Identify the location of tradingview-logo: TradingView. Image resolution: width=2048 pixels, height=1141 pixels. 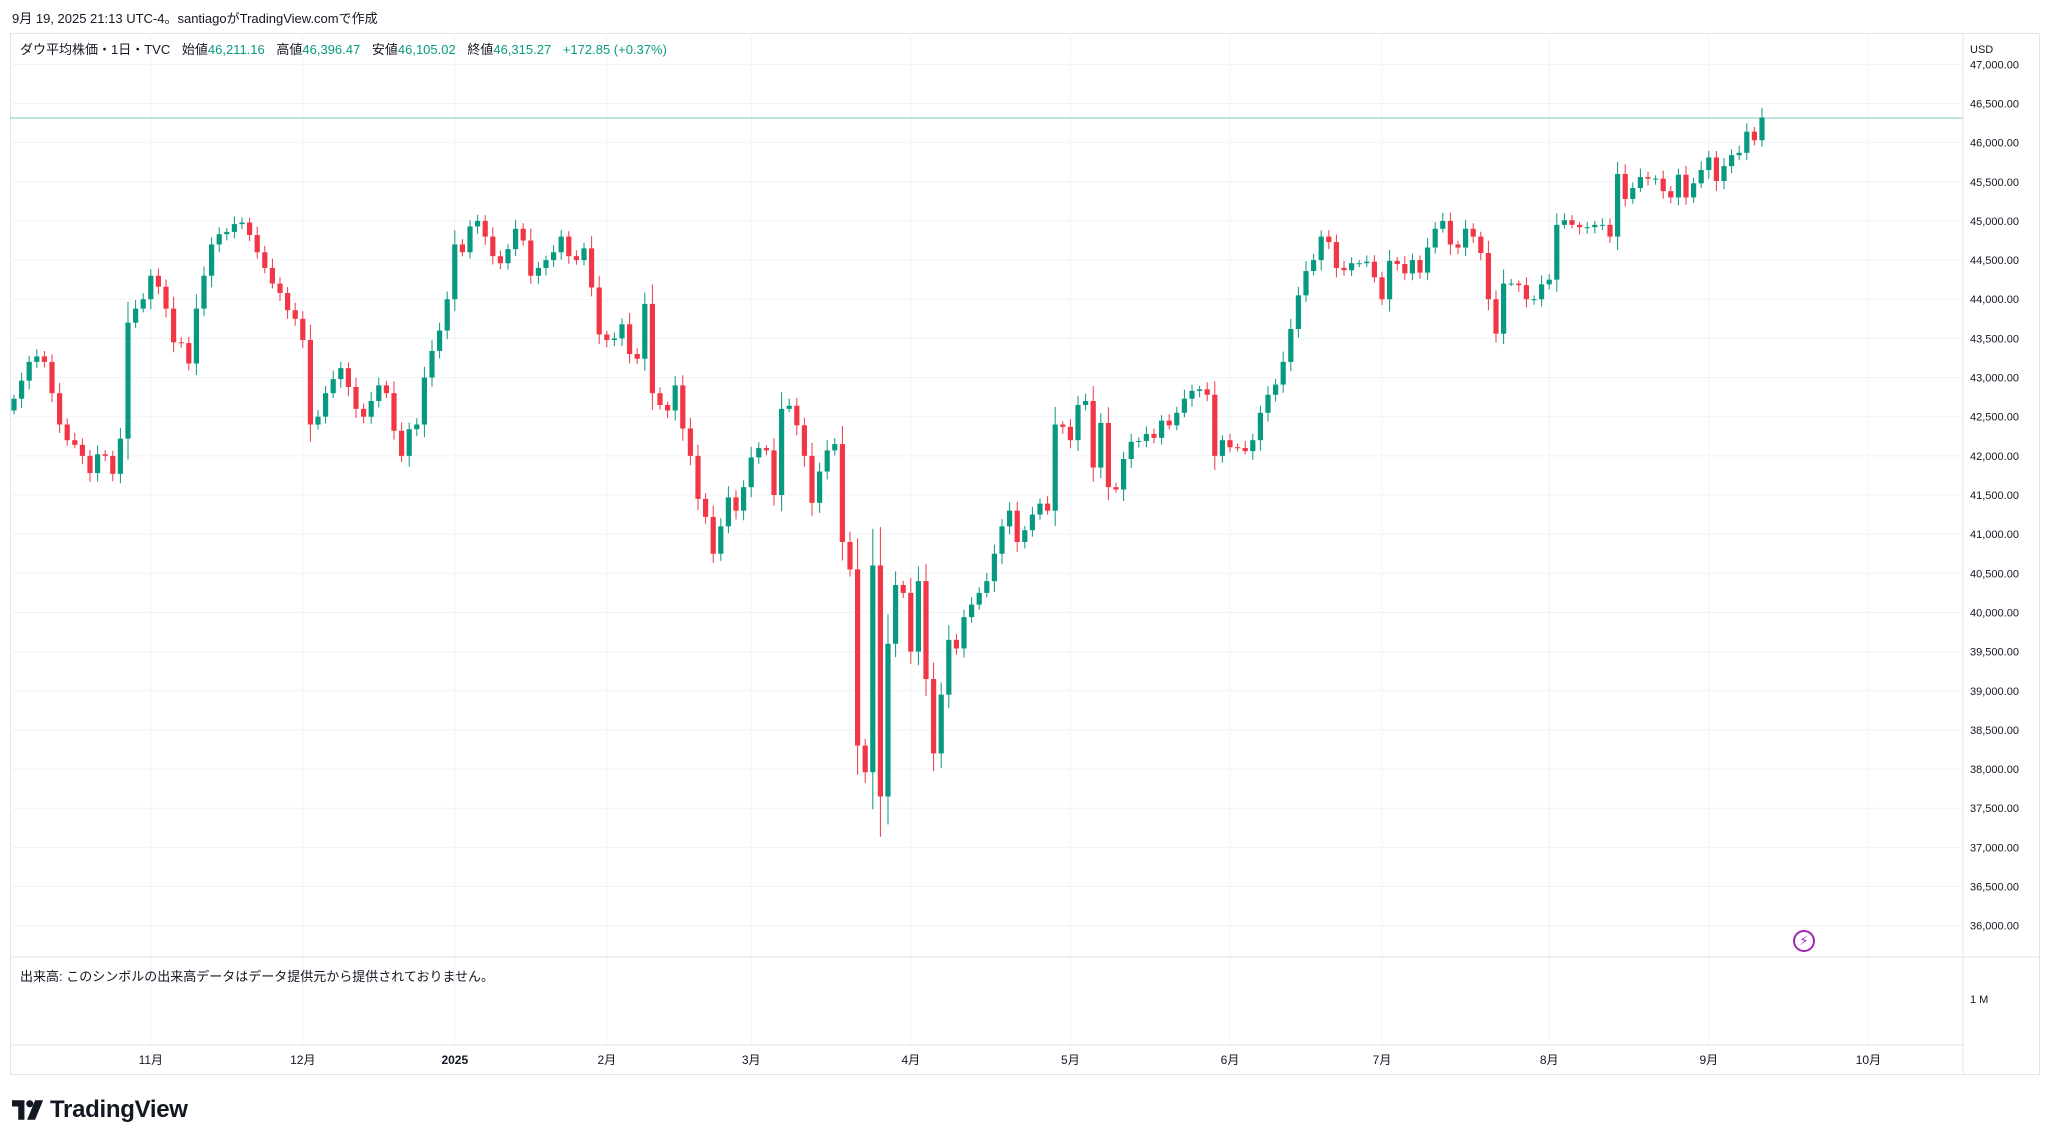
(100, 1110).